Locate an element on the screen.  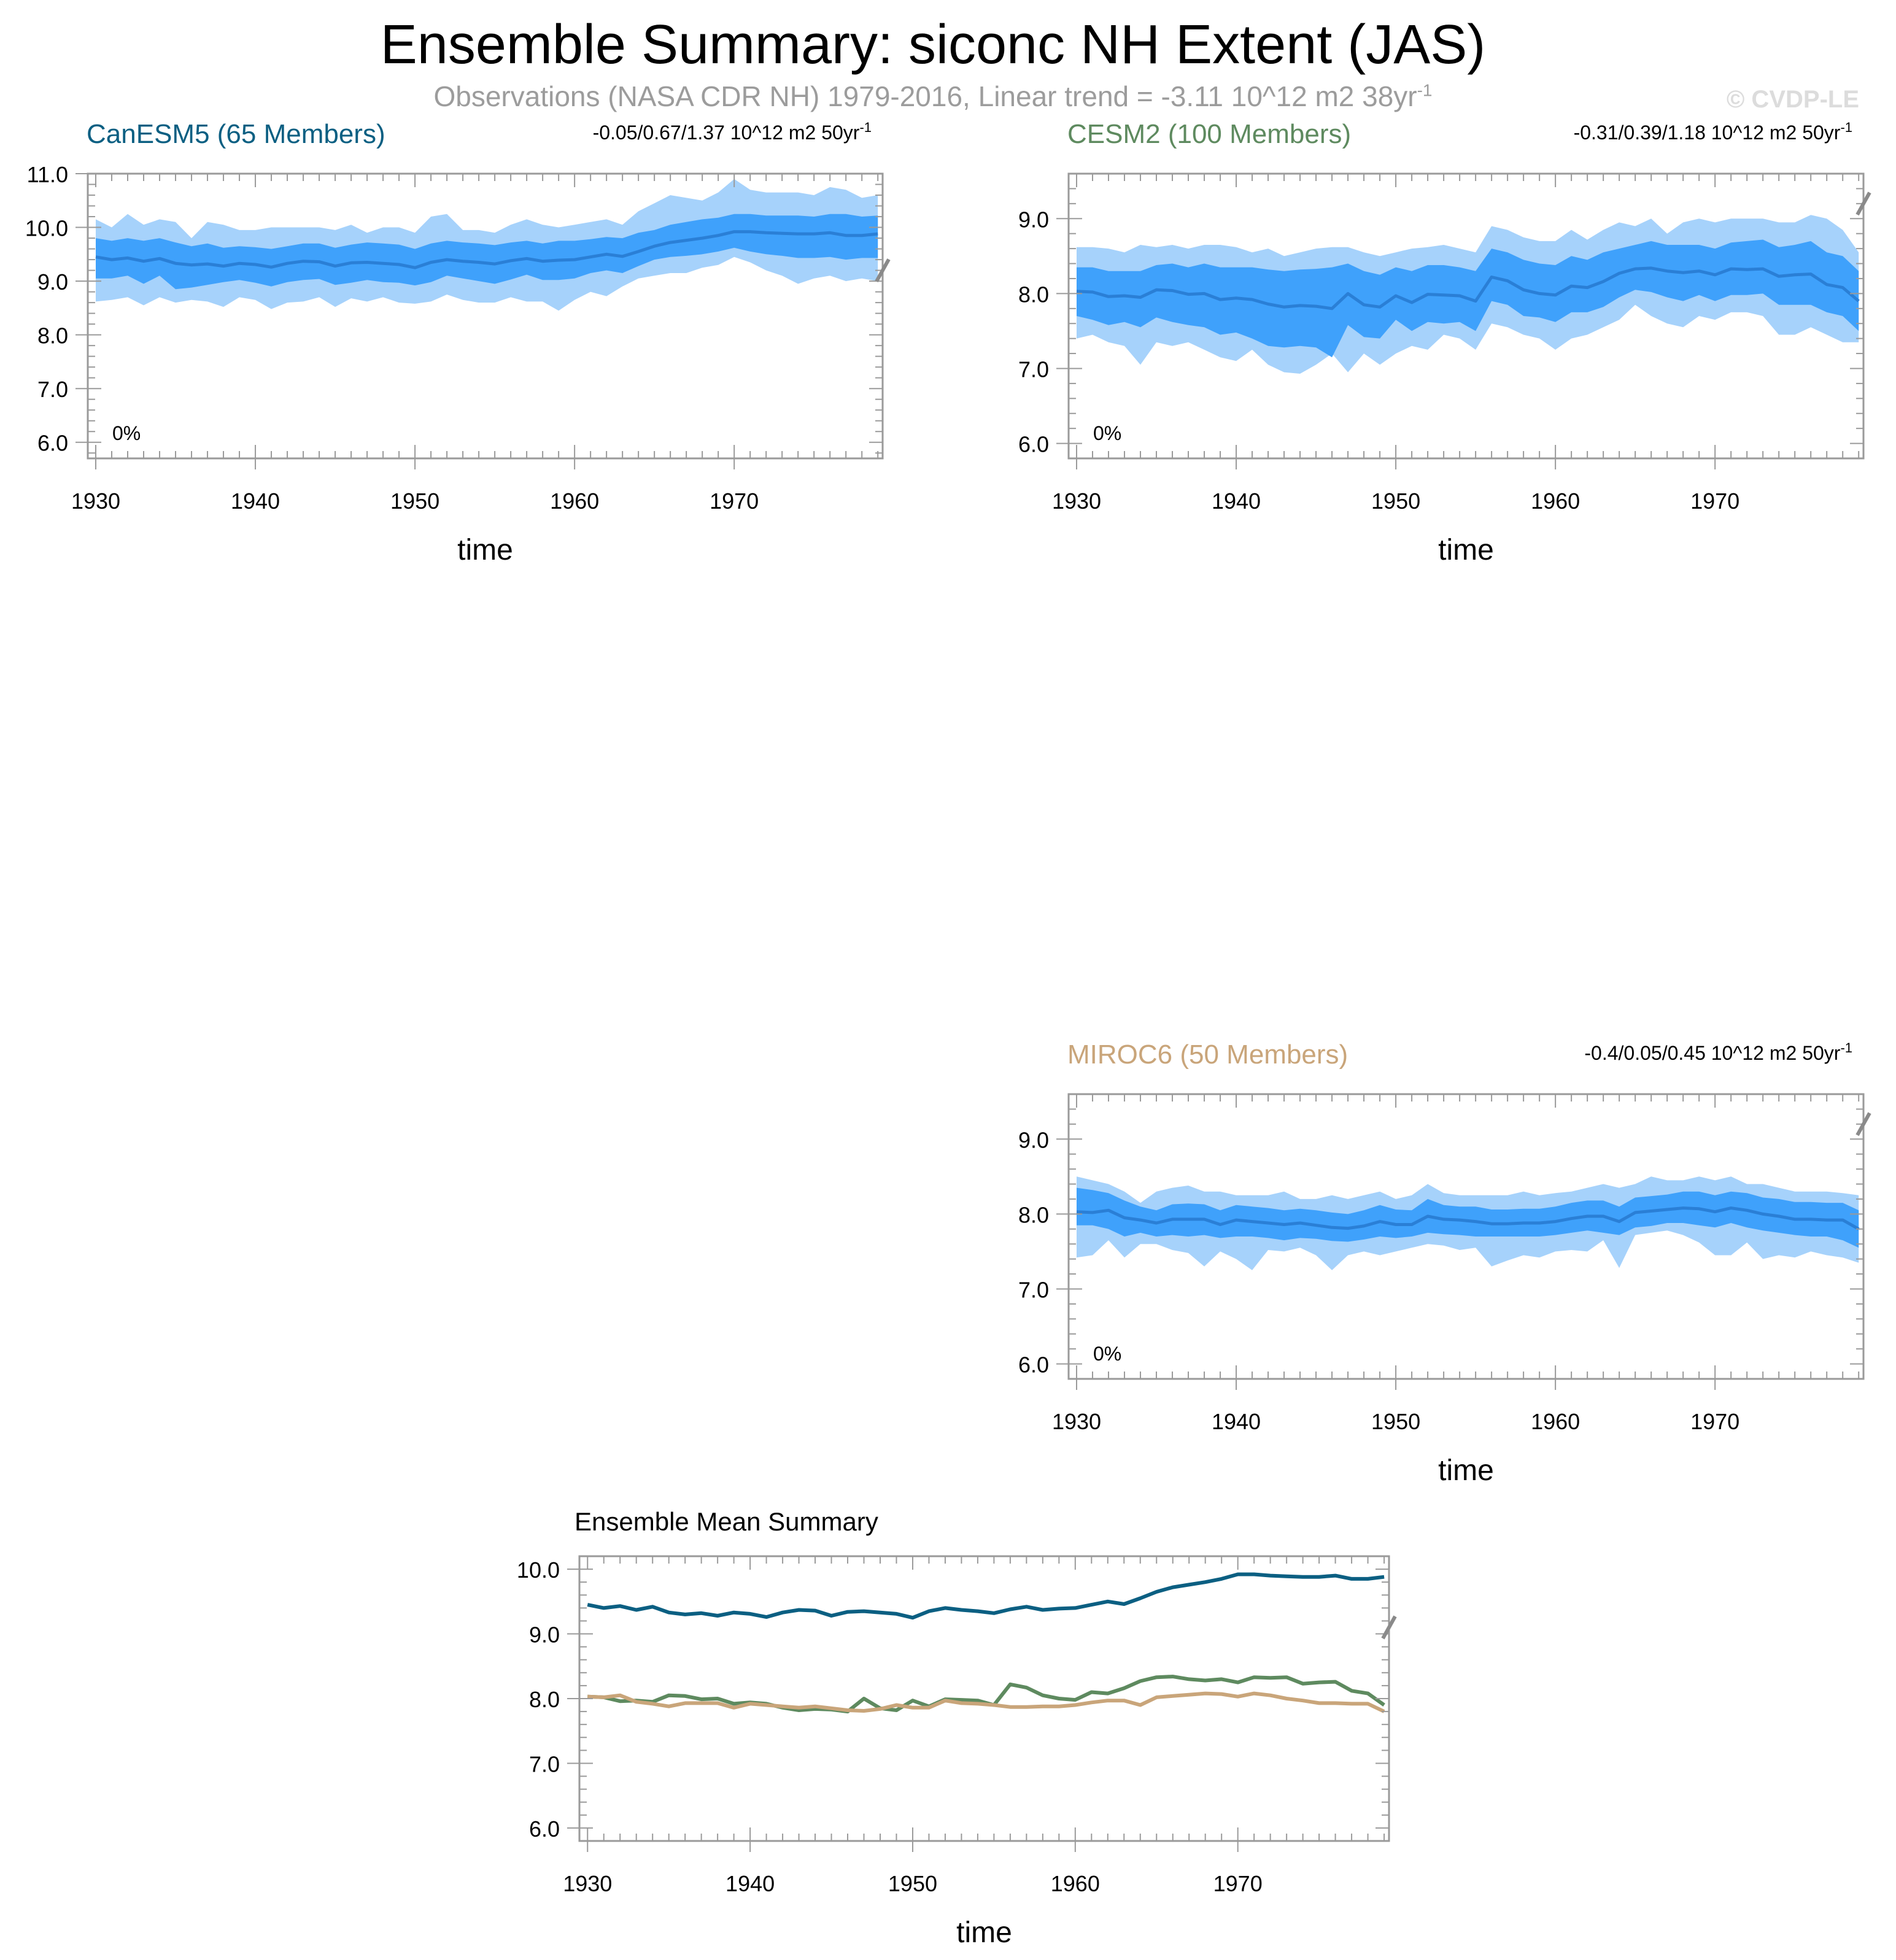
miroc6-data is located at coordinates (1468, 1223).